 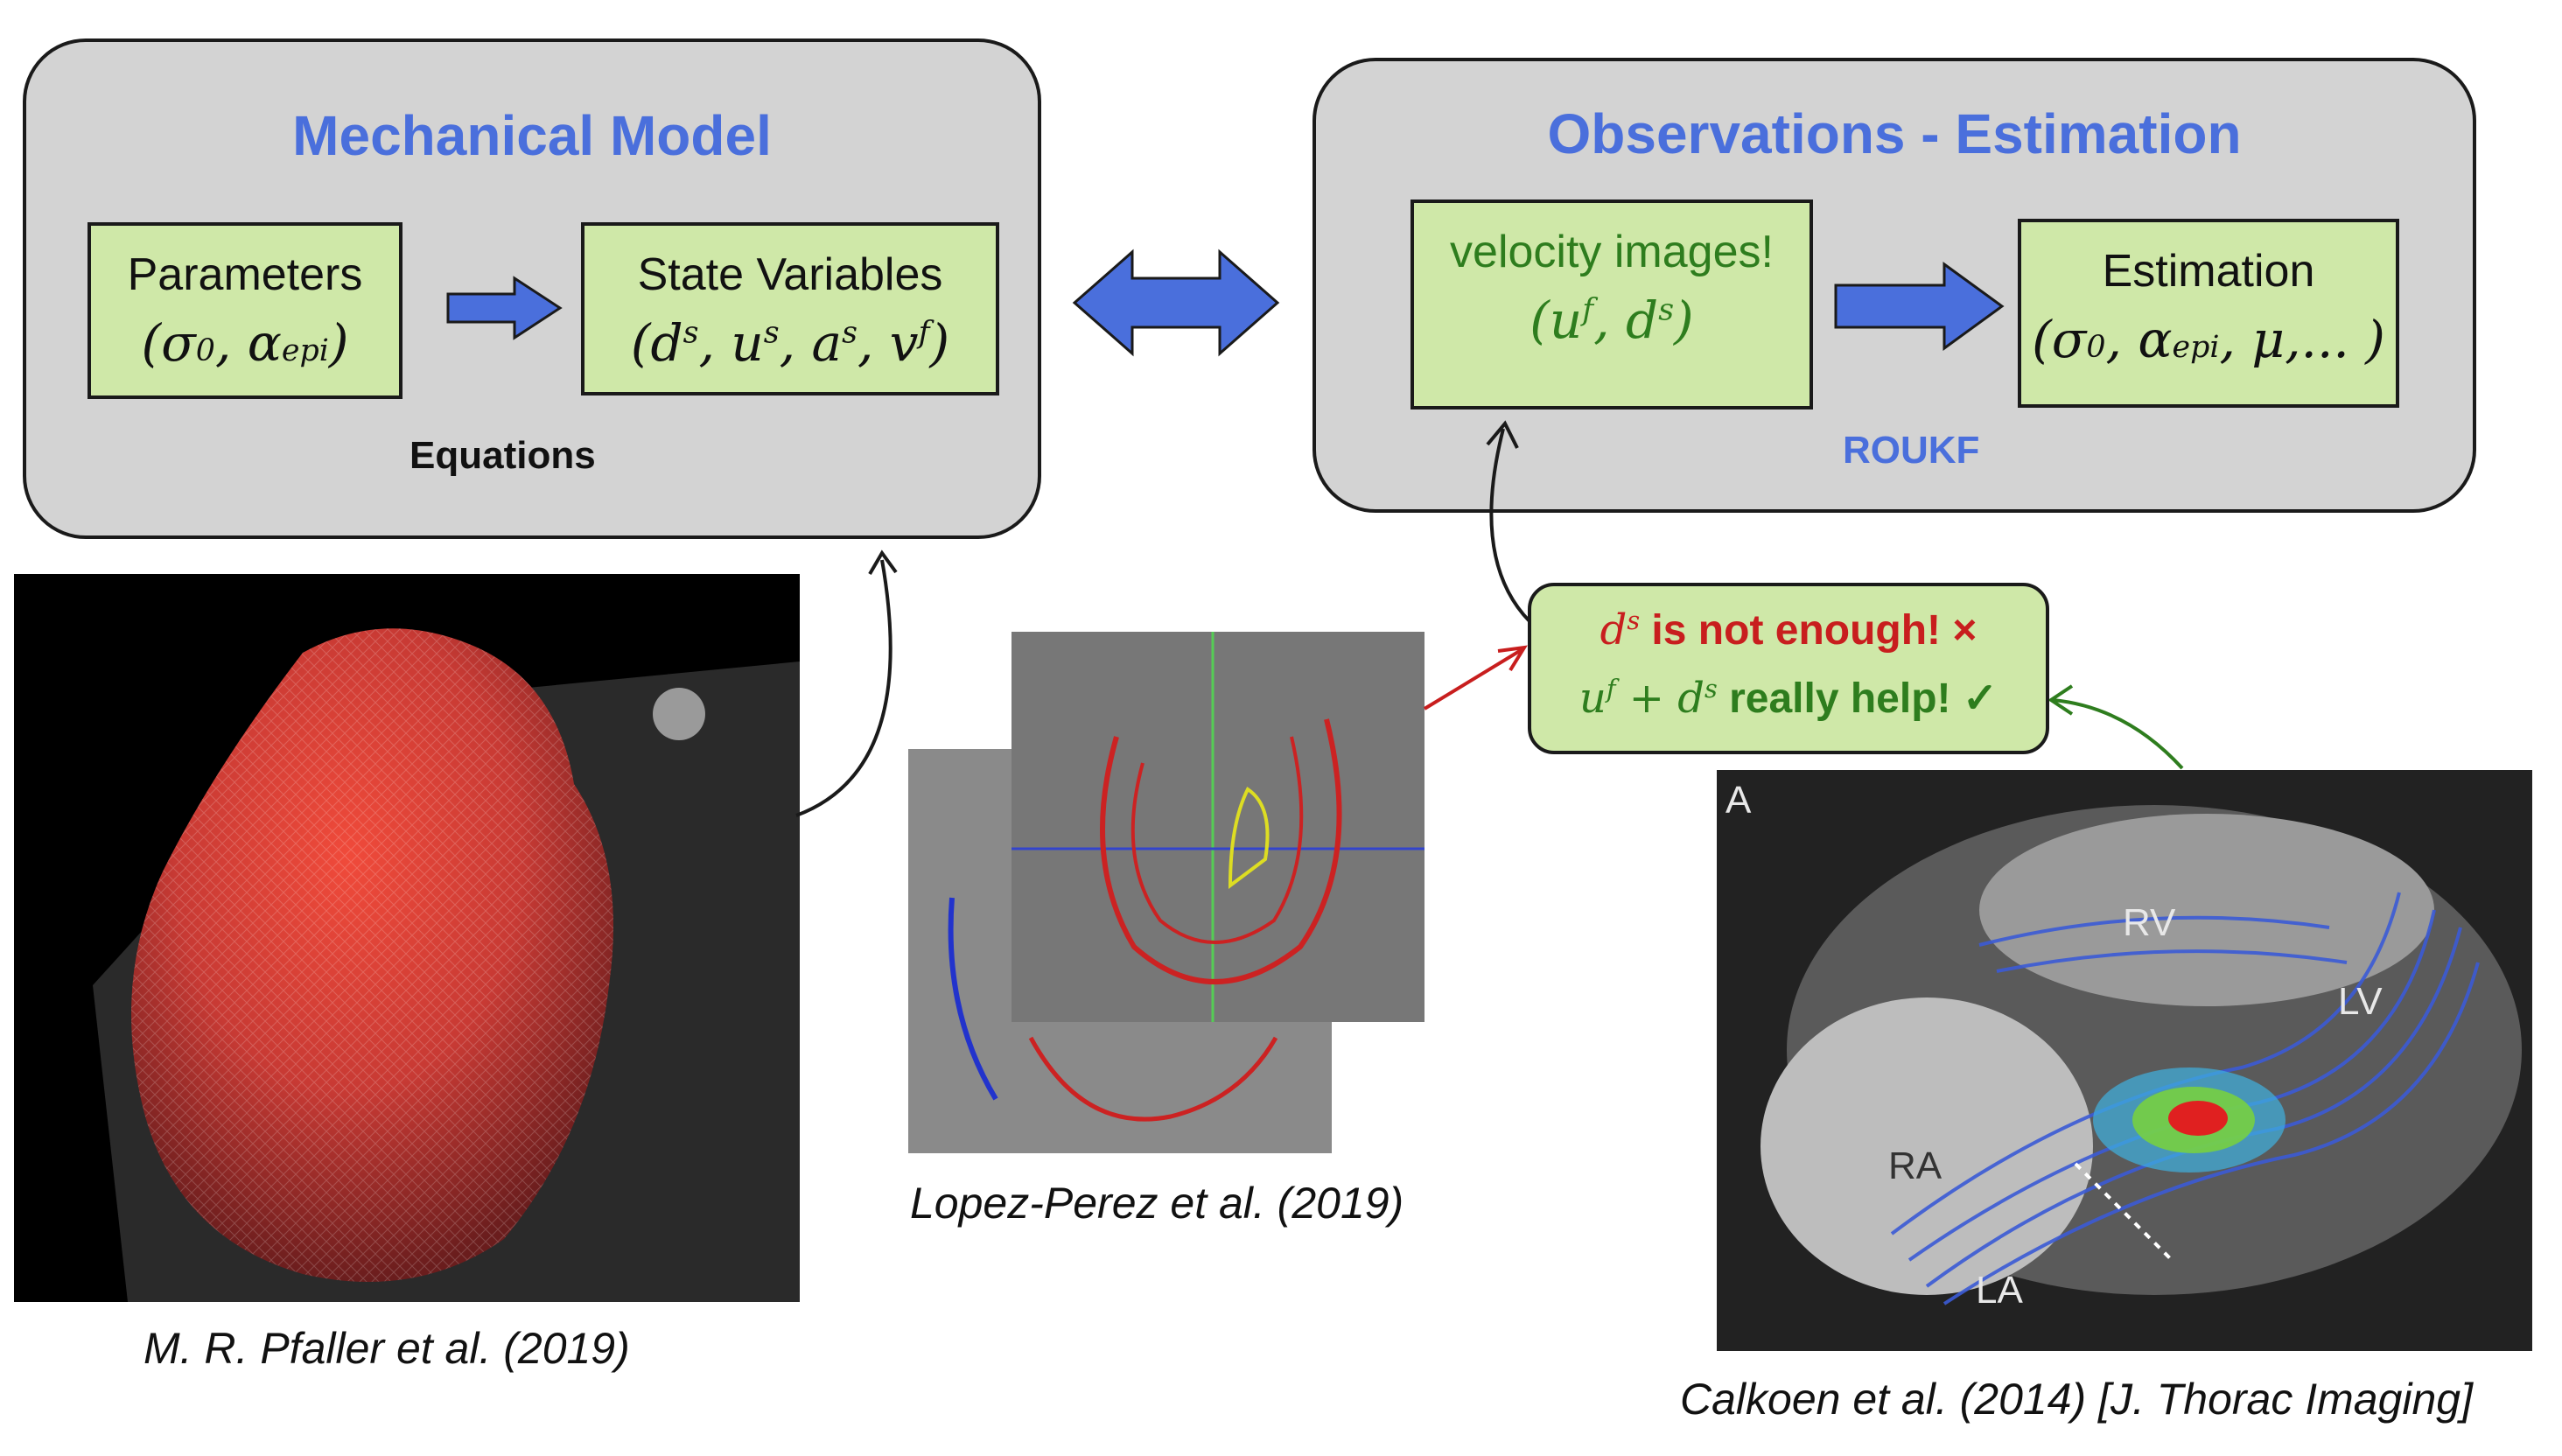 I want to click on callout-to-velocity-arrow, so click(x=1510, y=525).